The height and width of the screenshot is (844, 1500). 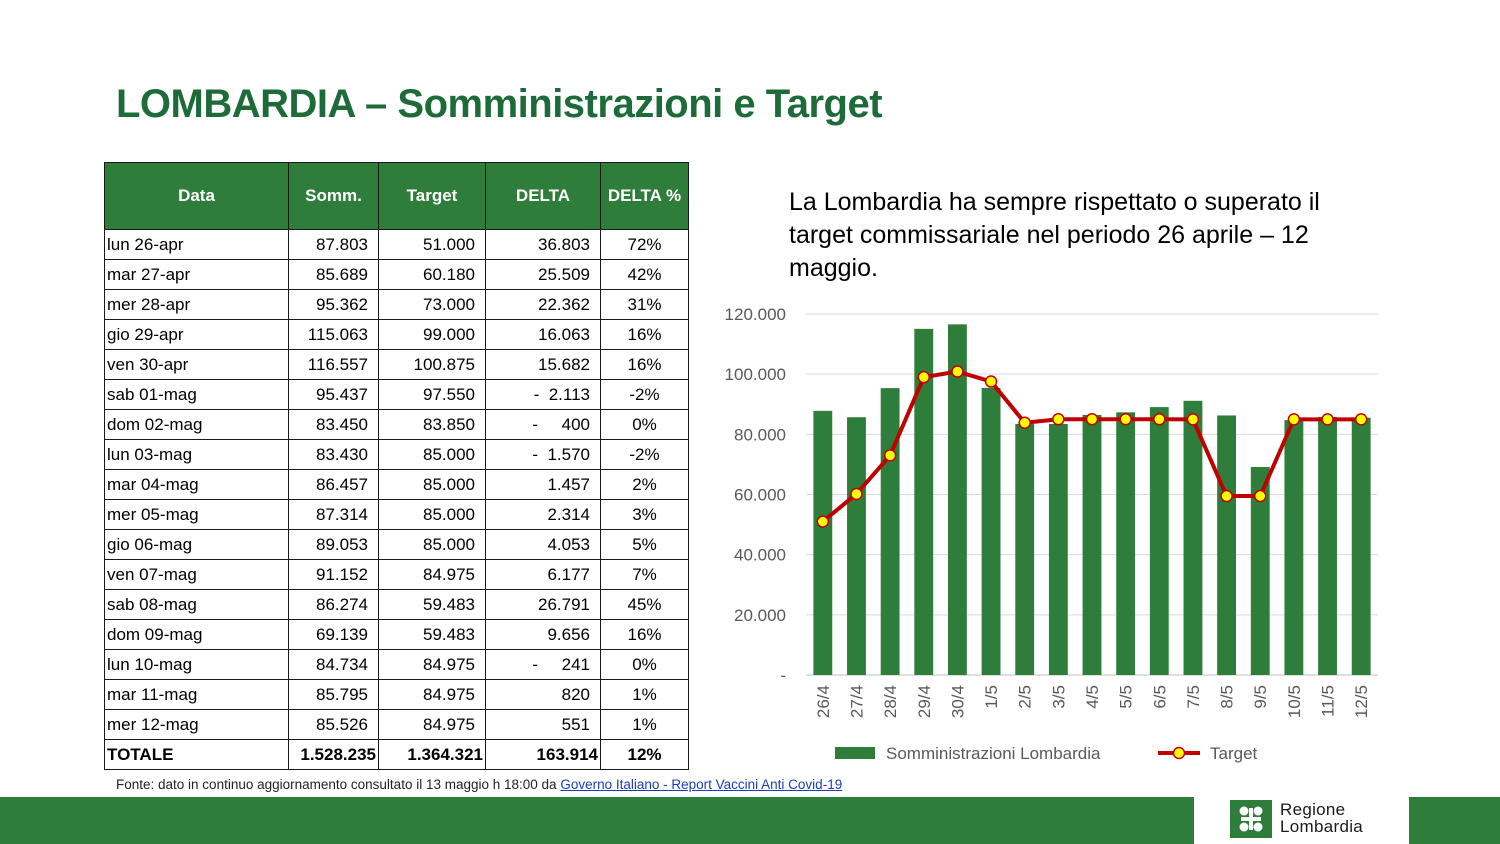 What do you see at coordinates (543, 724) in the screenshot?
I see `table-cell: 551` at bounding box center [543, 724].